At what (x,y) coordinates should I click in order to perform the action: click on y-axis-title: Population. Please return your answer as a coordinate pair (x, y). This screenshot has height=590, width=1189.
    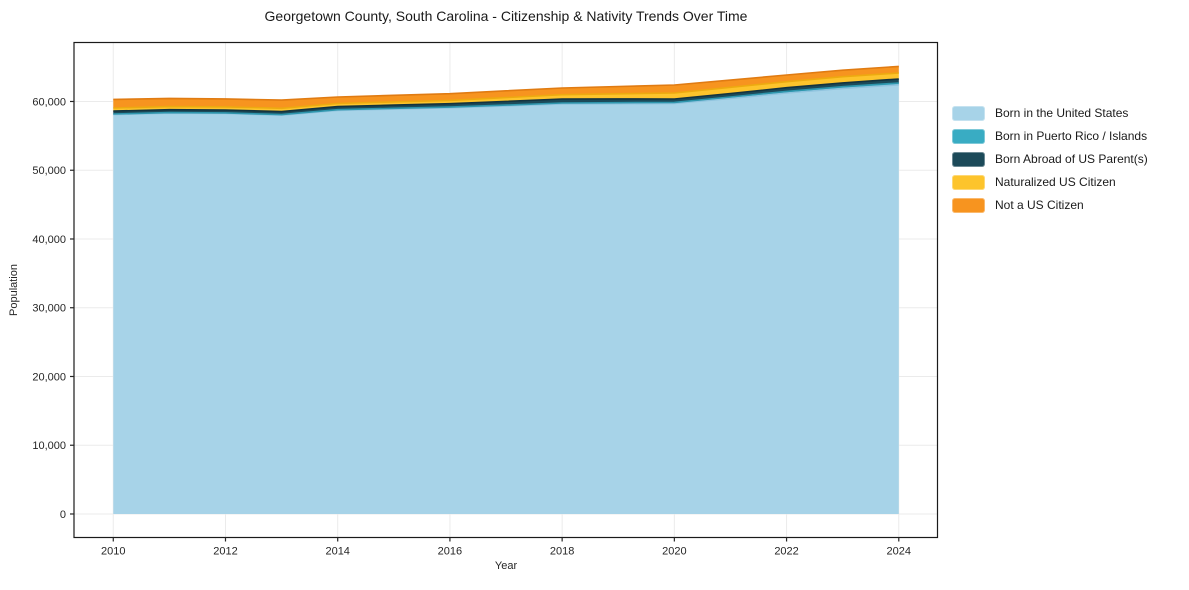
    Looking at the image, I should click on (14, 290).